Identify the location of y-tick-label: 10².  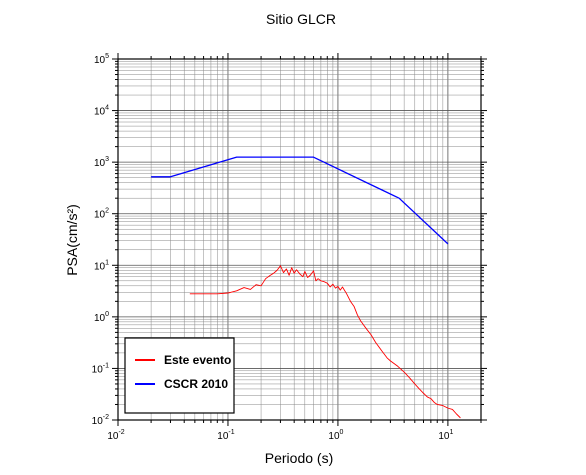
(101, 214).